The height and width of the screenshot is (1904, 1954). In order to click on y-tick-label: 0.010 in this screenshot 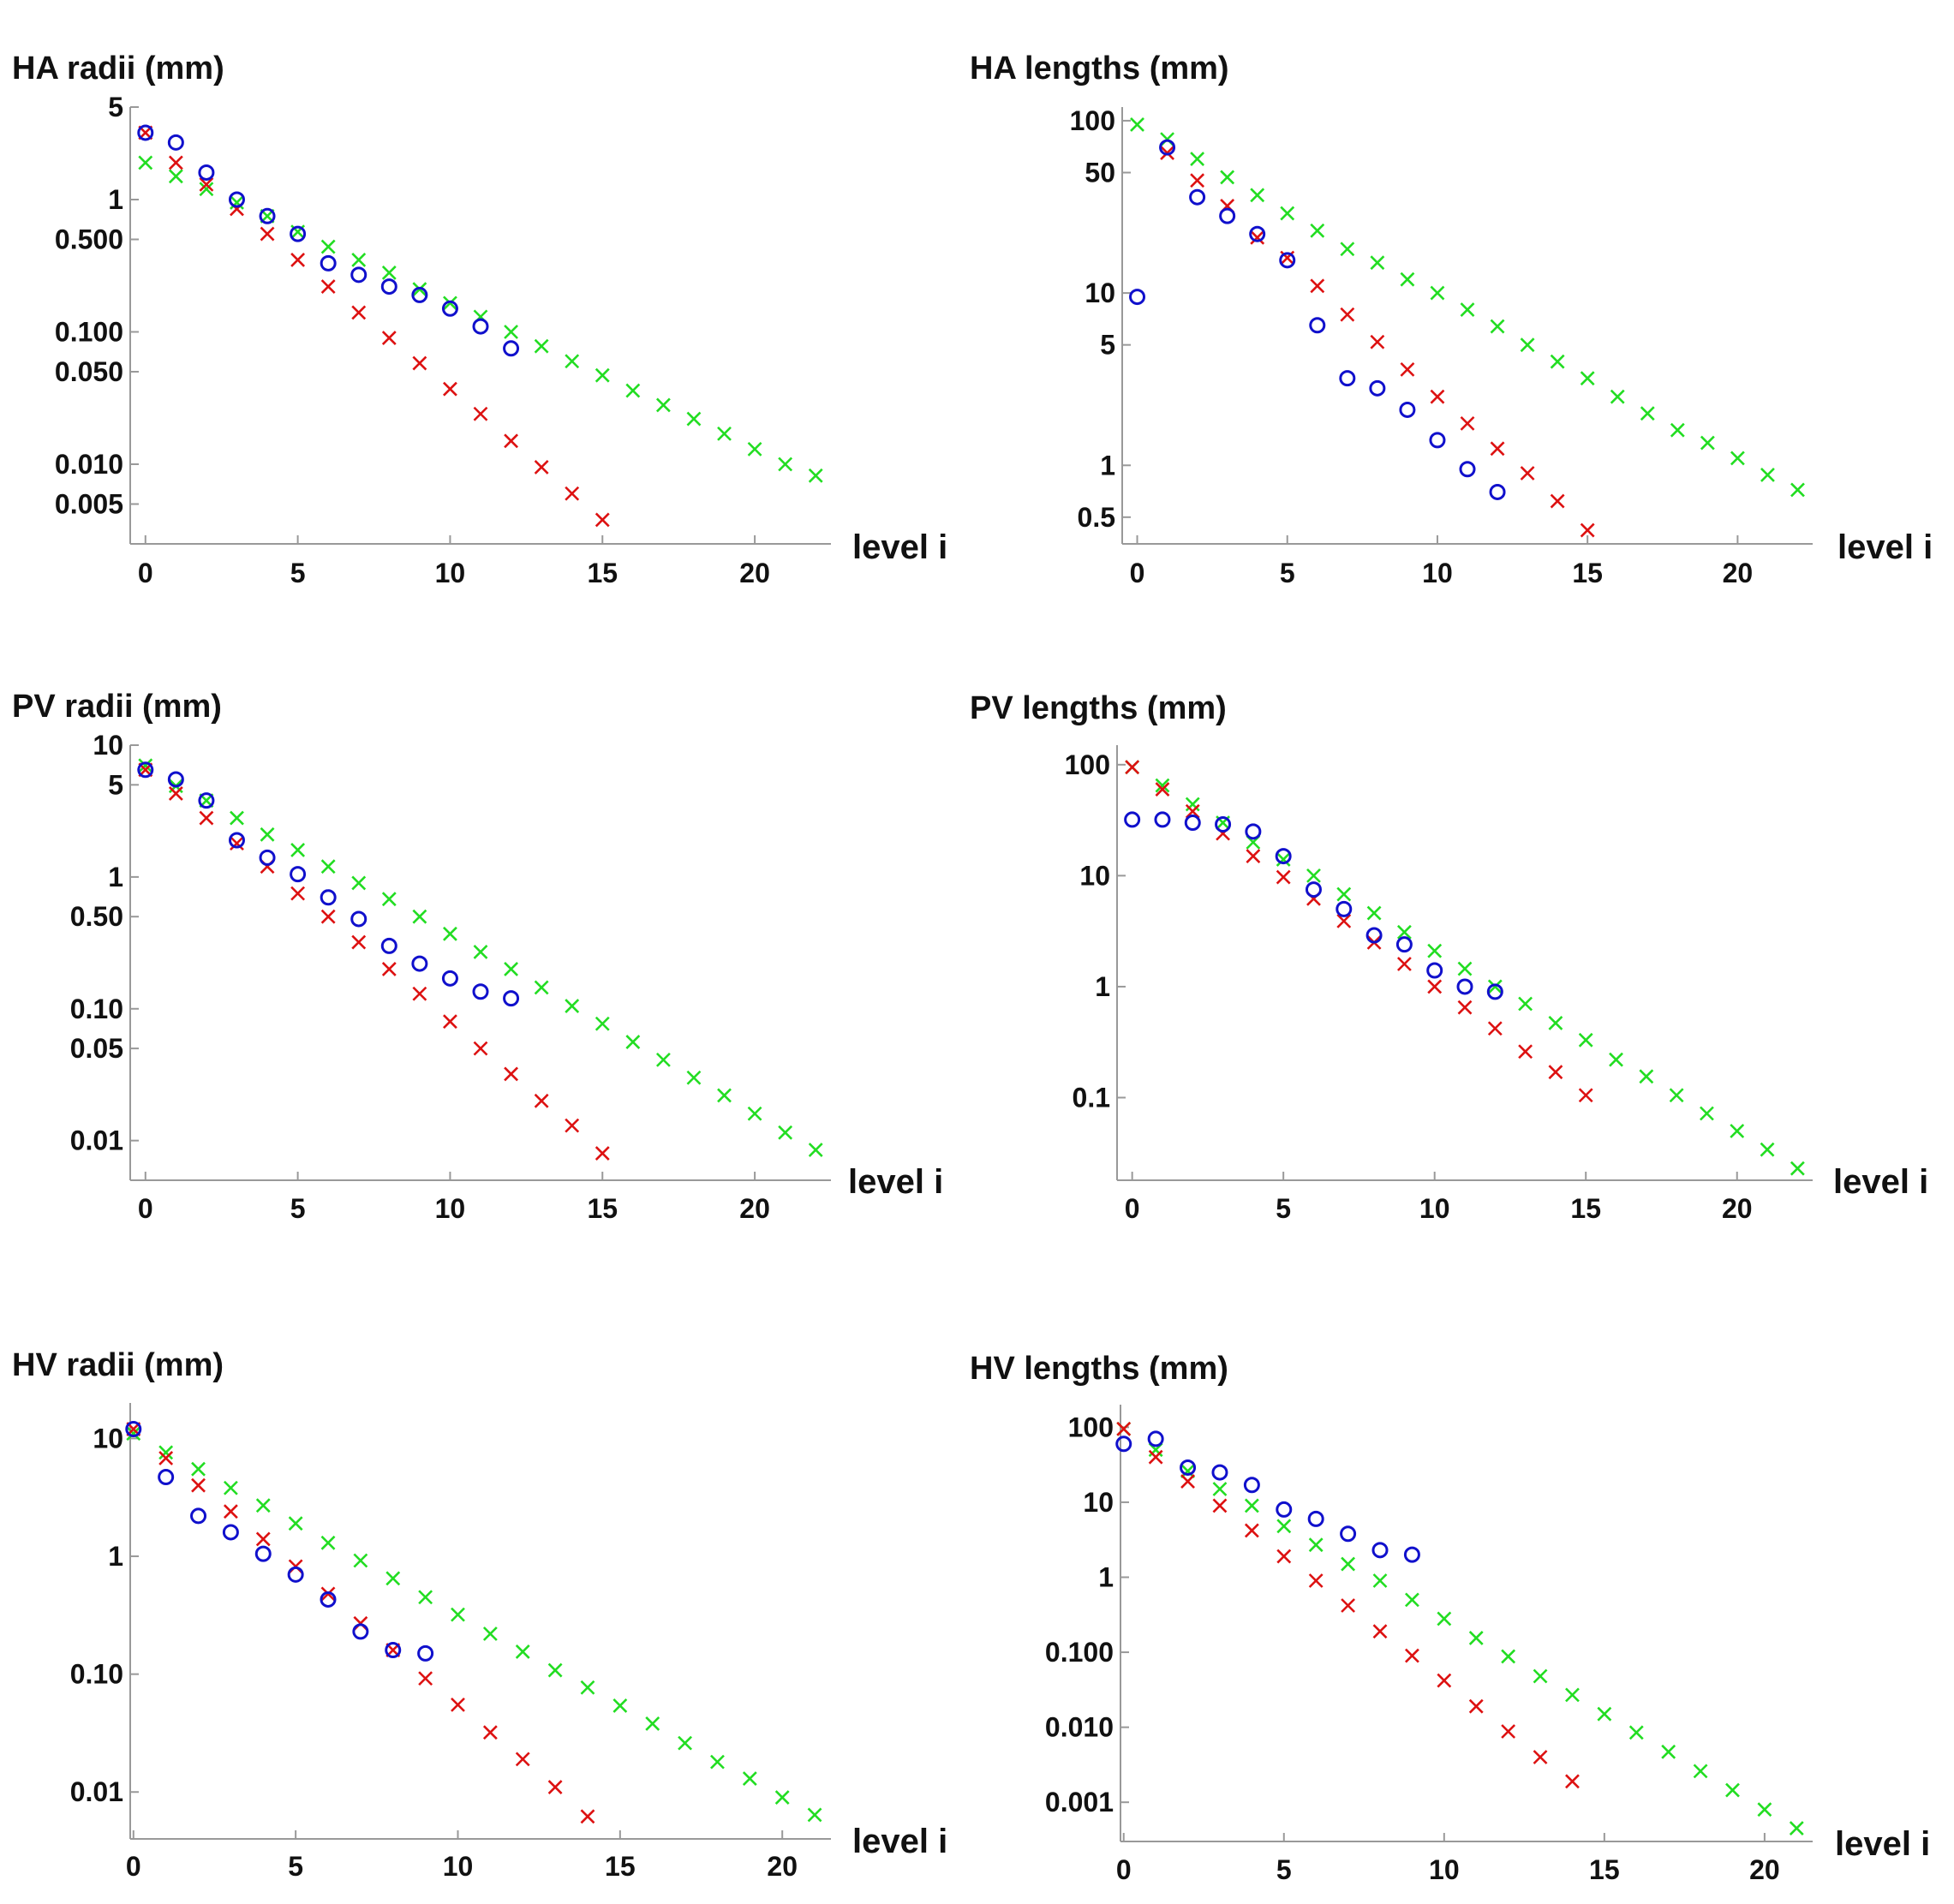, I will do `click(89, 464)`.